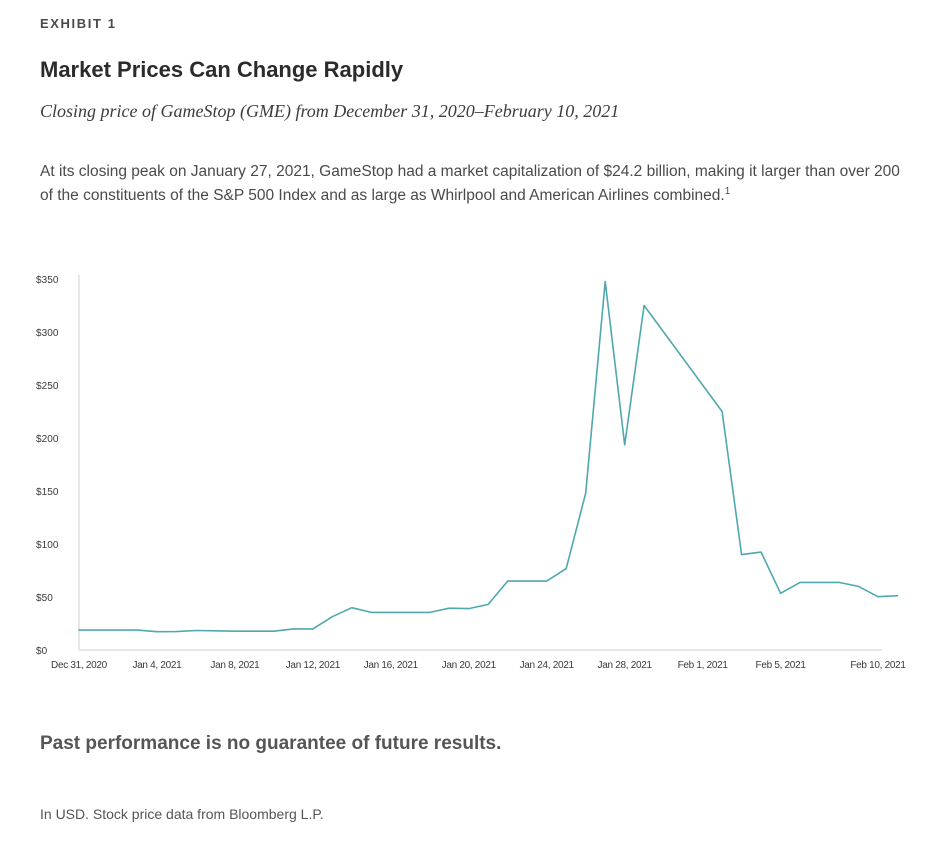  What do you see at coordinates (47, 545) in the screenshot?
I see `y-tick-label: $100` at bounding box center [47, 545].